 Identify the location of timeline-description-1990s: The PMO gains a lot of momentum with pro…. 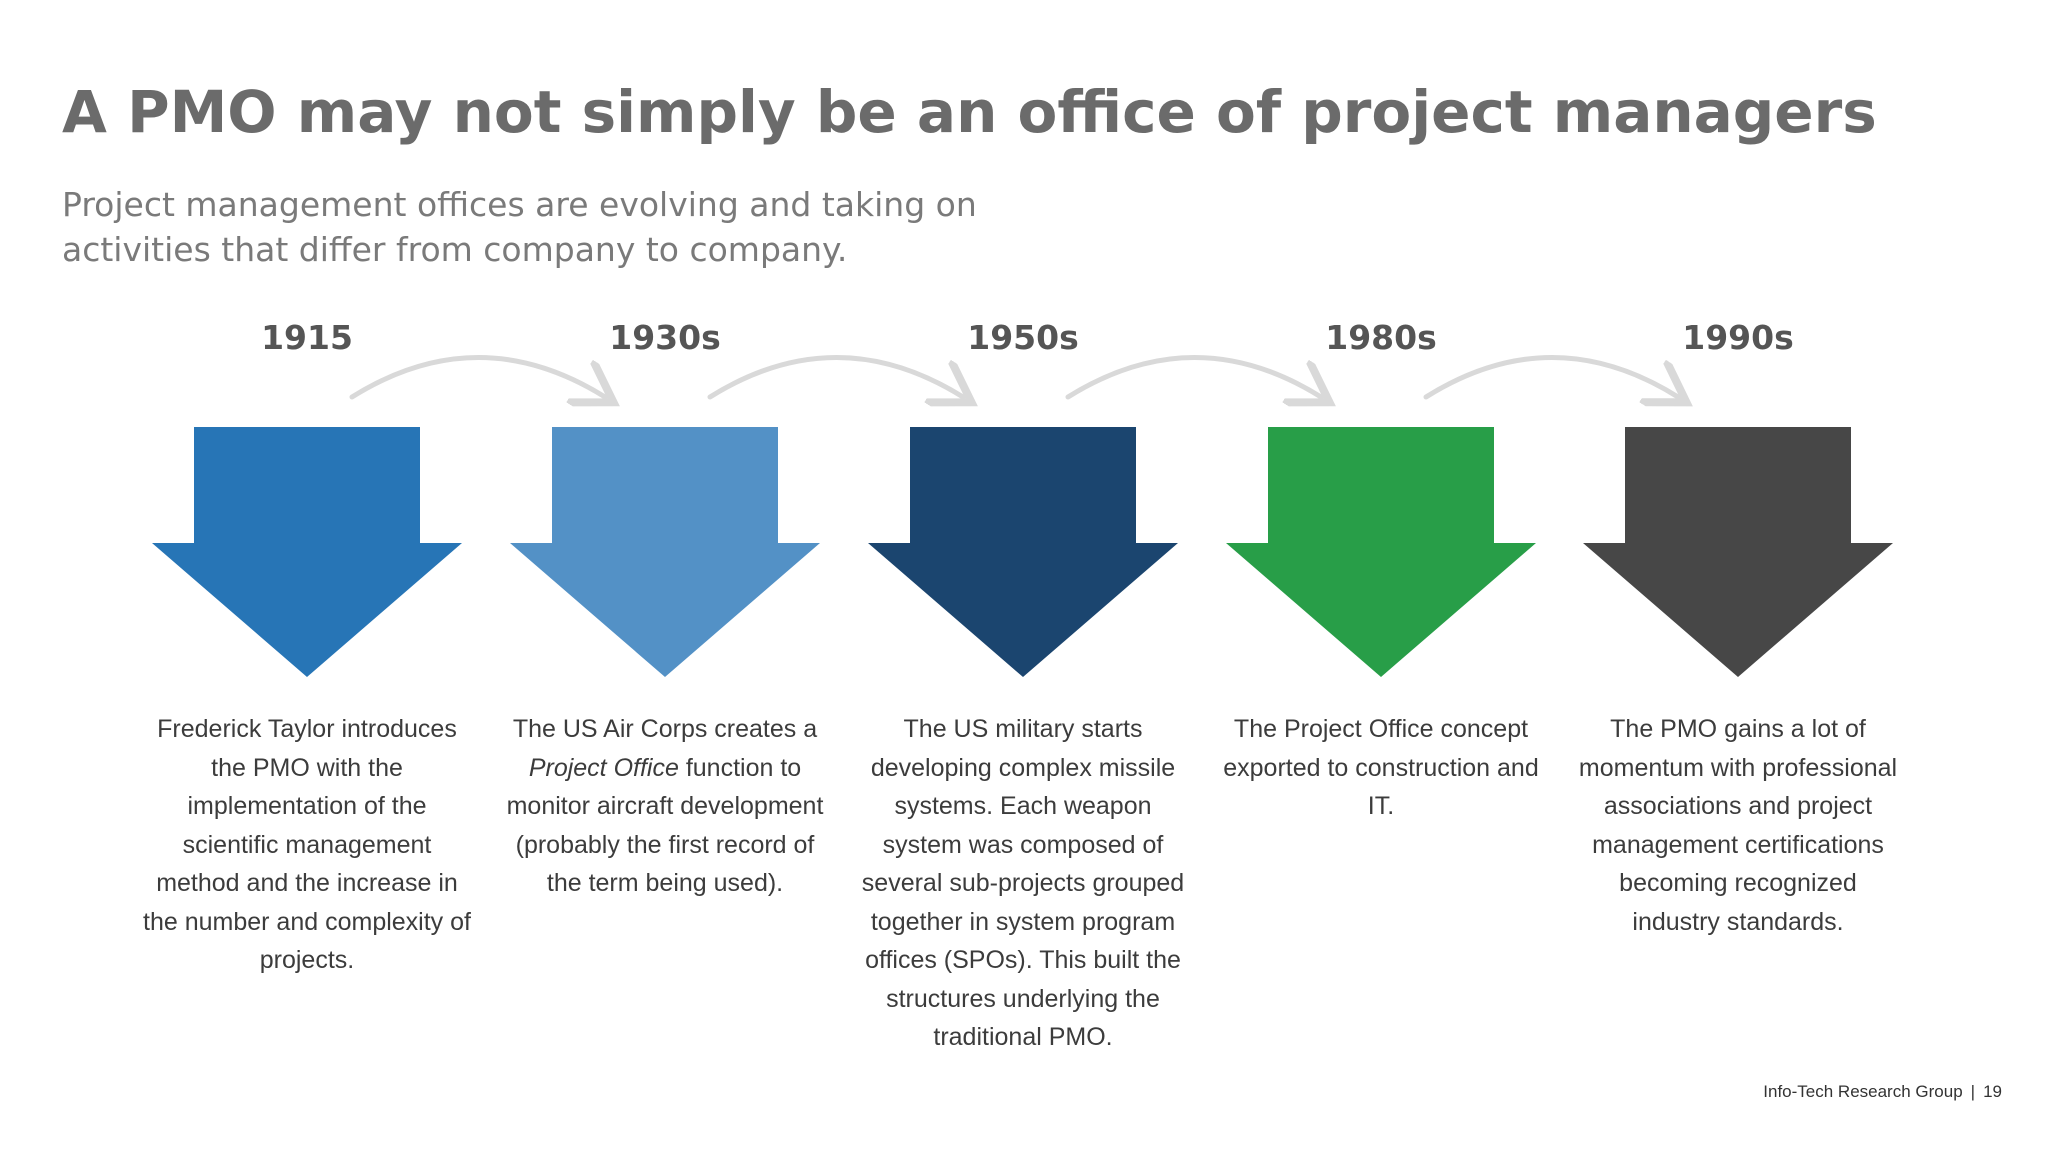
(1738, 825).